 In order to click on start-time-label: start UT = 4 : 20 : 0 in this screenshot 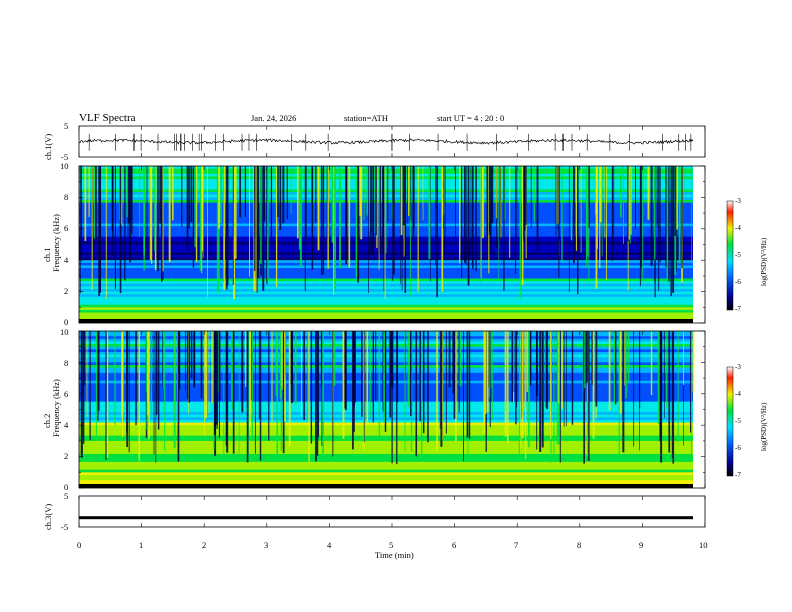, I will do `click(471, 118)`.